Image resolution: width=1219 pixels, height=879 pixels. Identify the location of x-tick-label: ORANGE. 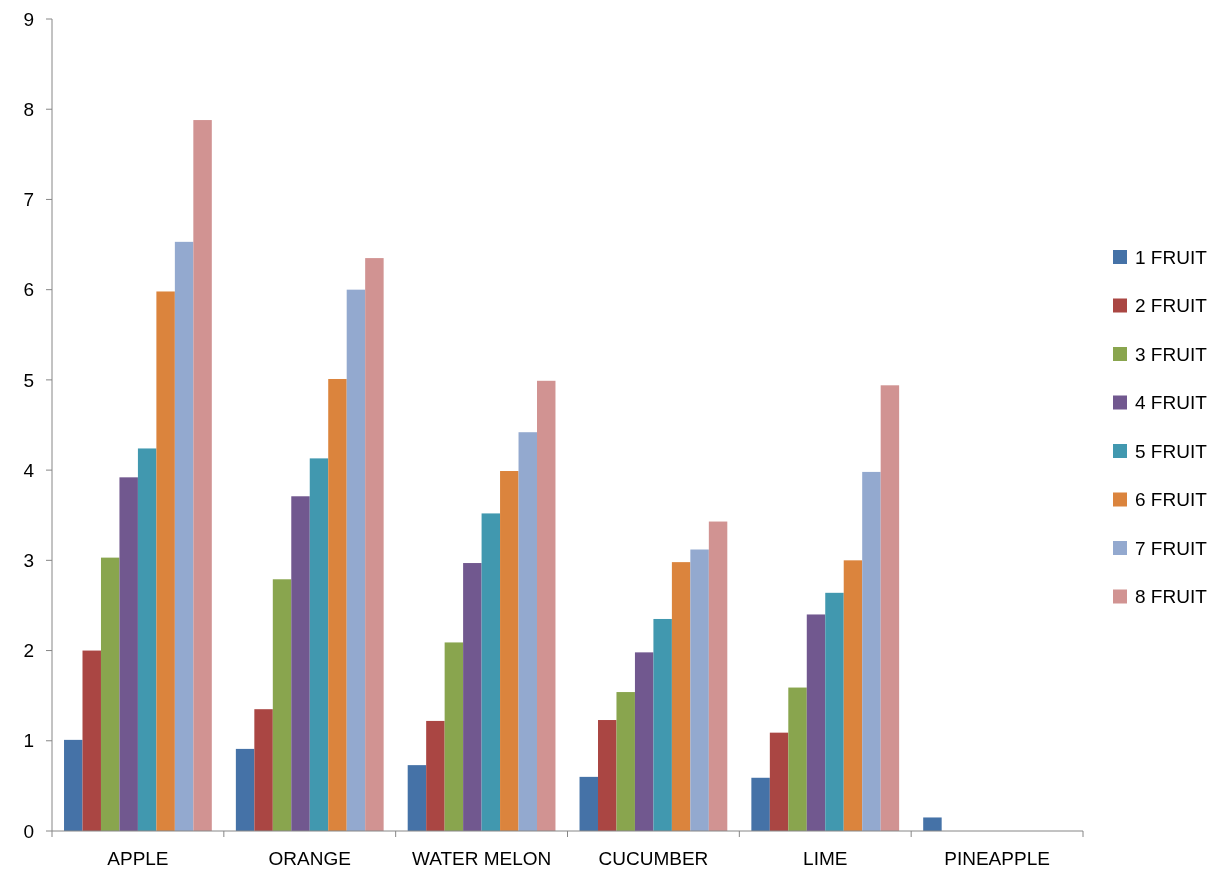
(309, 858).